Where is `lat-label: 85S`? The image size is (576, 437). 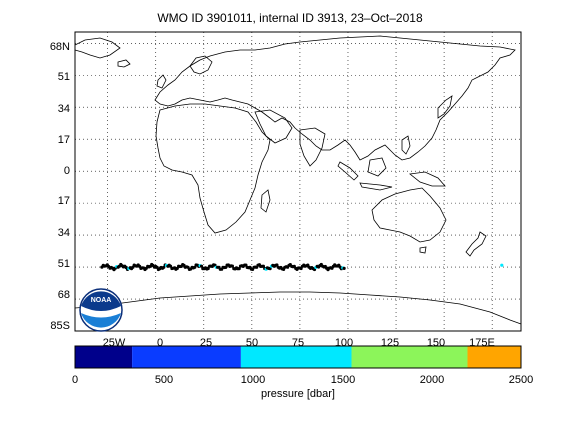
lat-label: 85S is located at coordinates (60, 326).